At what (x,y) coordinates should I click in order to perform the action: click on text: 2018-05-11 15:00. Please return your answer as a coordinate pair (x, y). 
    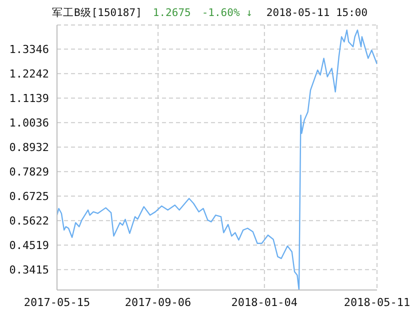
    Looking at the image, I should click on (317, 13).